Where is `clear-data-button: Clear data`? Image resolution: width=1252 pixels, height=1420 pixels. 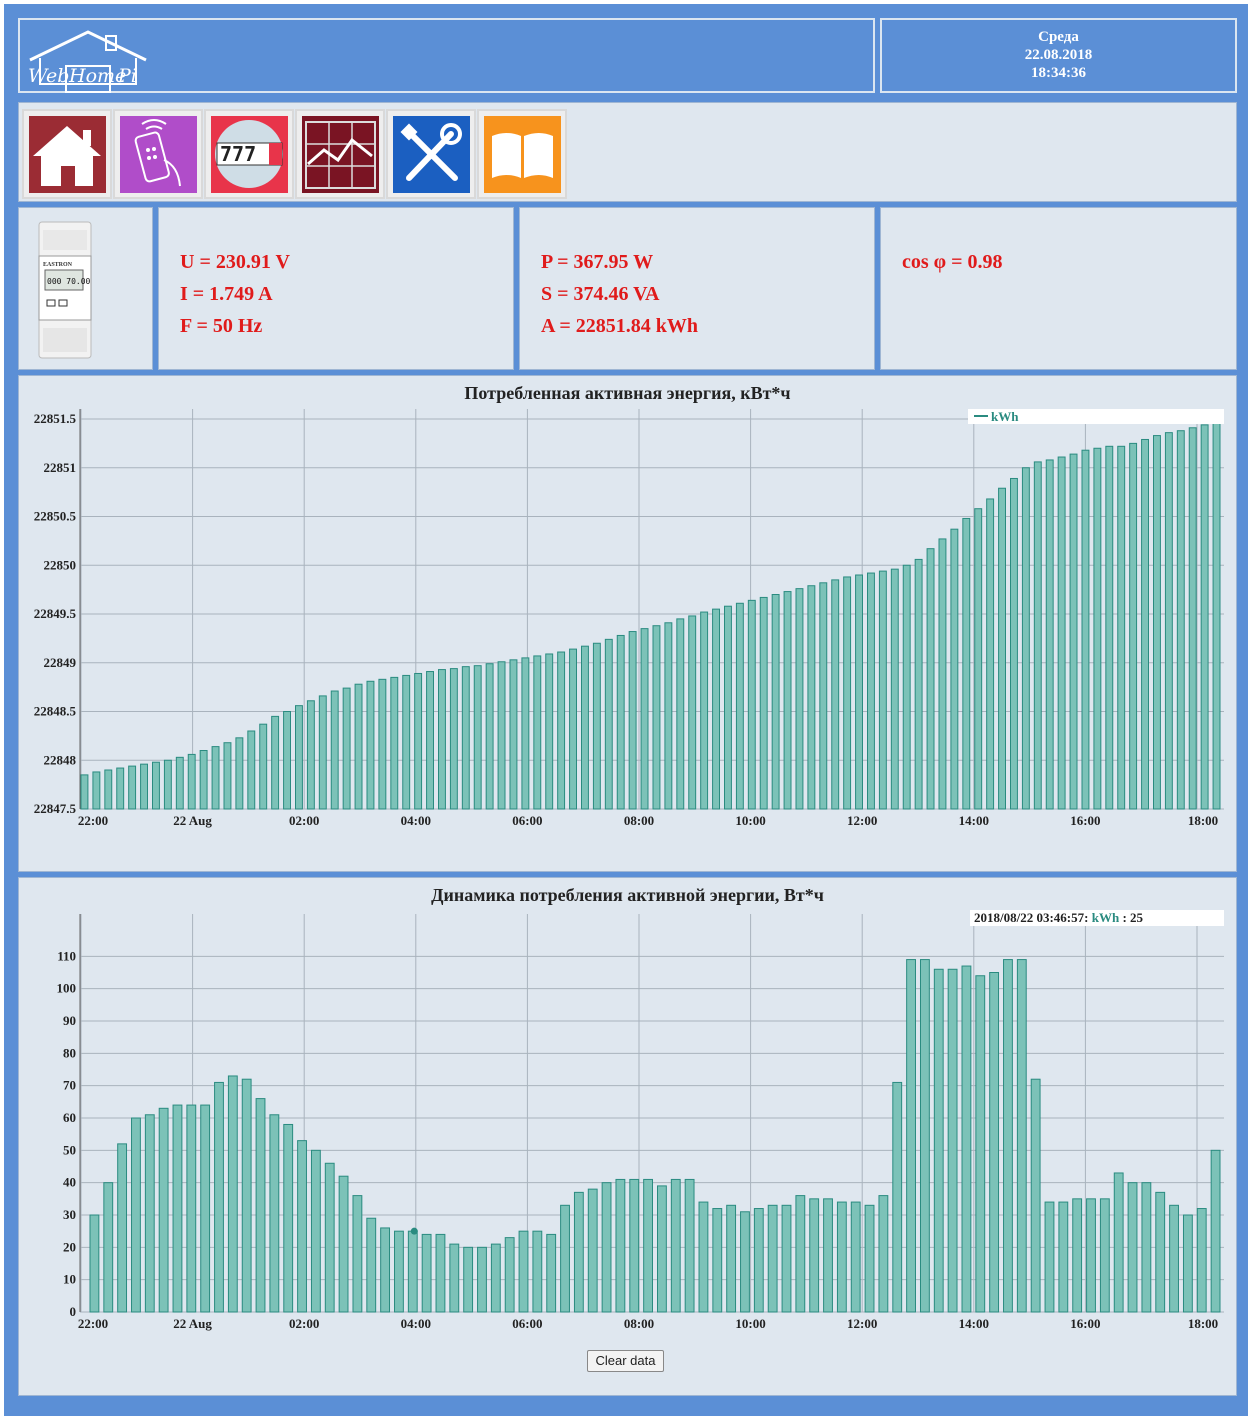 clear-data-button: Clear data is located at coordinates (625, 1361).